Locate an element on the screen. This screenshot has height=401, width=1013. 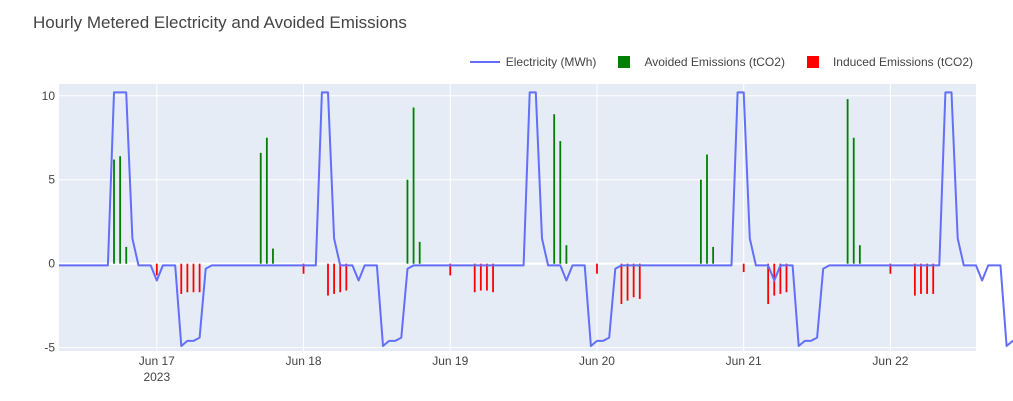
x-tick-sublabel: 2023 is located at coordinates (156, 377).